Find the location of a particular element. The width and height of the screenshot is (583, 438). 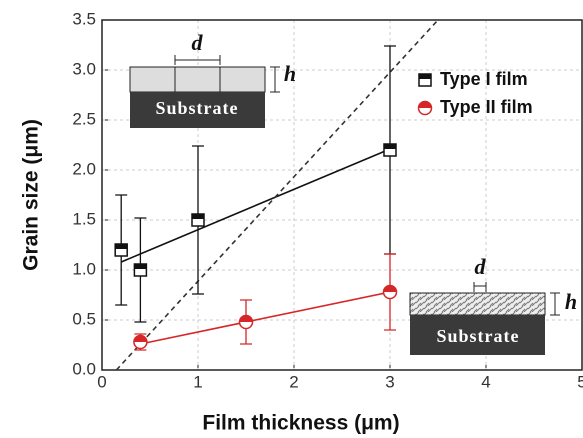

inset-type-1: d h Substrate is located at coordinates (212, 79).